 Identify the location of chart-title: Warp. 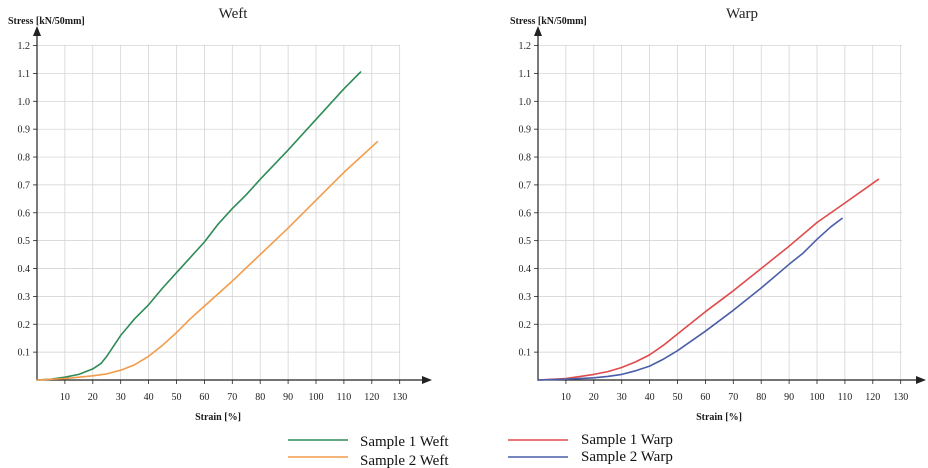
(742, 14).